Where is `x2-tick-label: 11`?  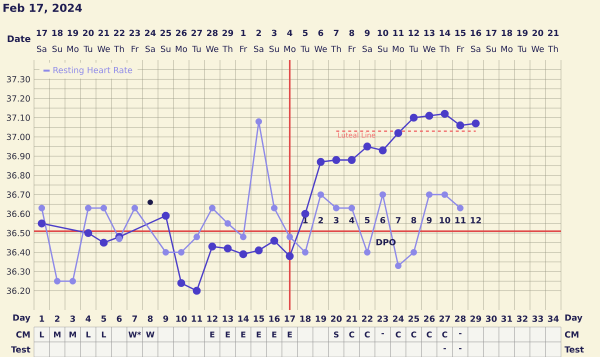 x2-tick-label: 11 is located at coordinates (398, 33).